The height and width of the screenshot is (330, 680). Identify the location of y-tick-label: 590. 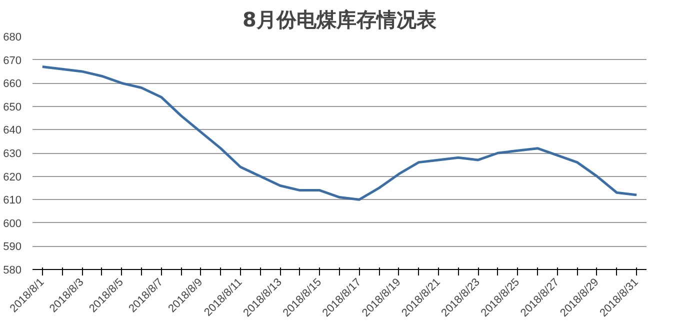
(12, 247).